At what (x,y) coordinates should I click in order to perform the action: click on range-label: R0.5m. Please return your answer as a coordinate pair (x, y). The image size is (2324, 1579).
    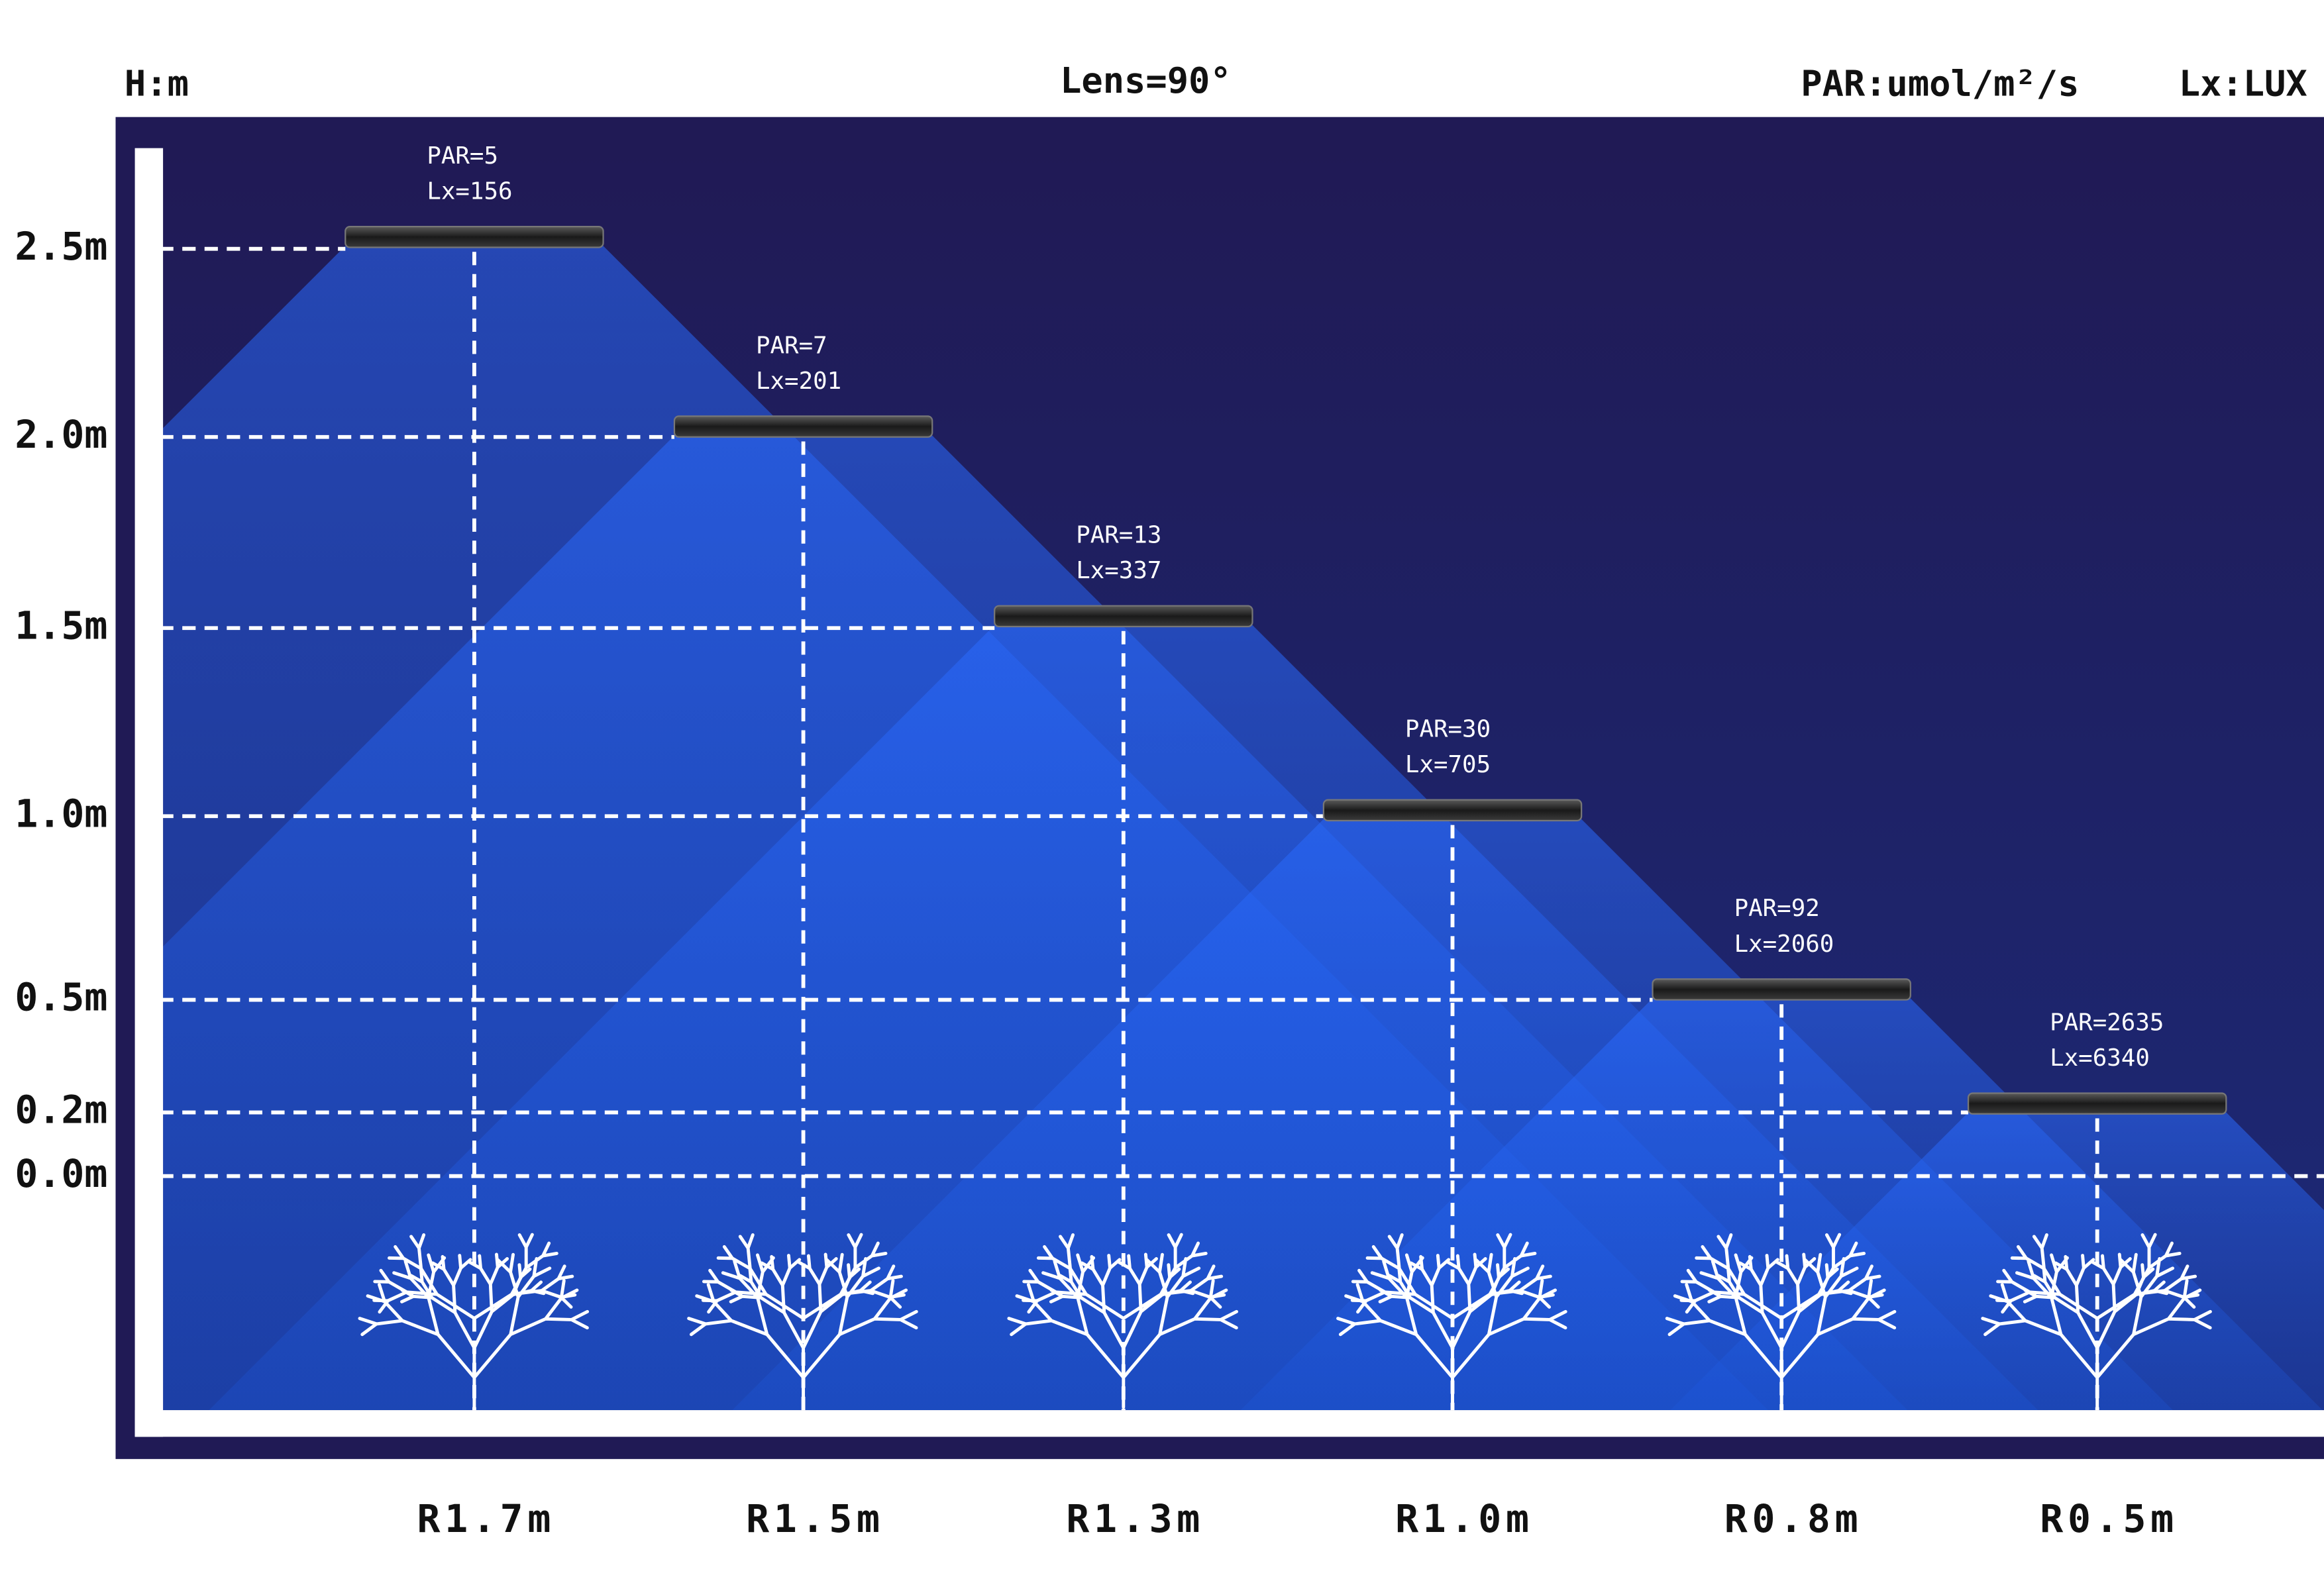
    Looking at the image, I should click on (2109, 1518).